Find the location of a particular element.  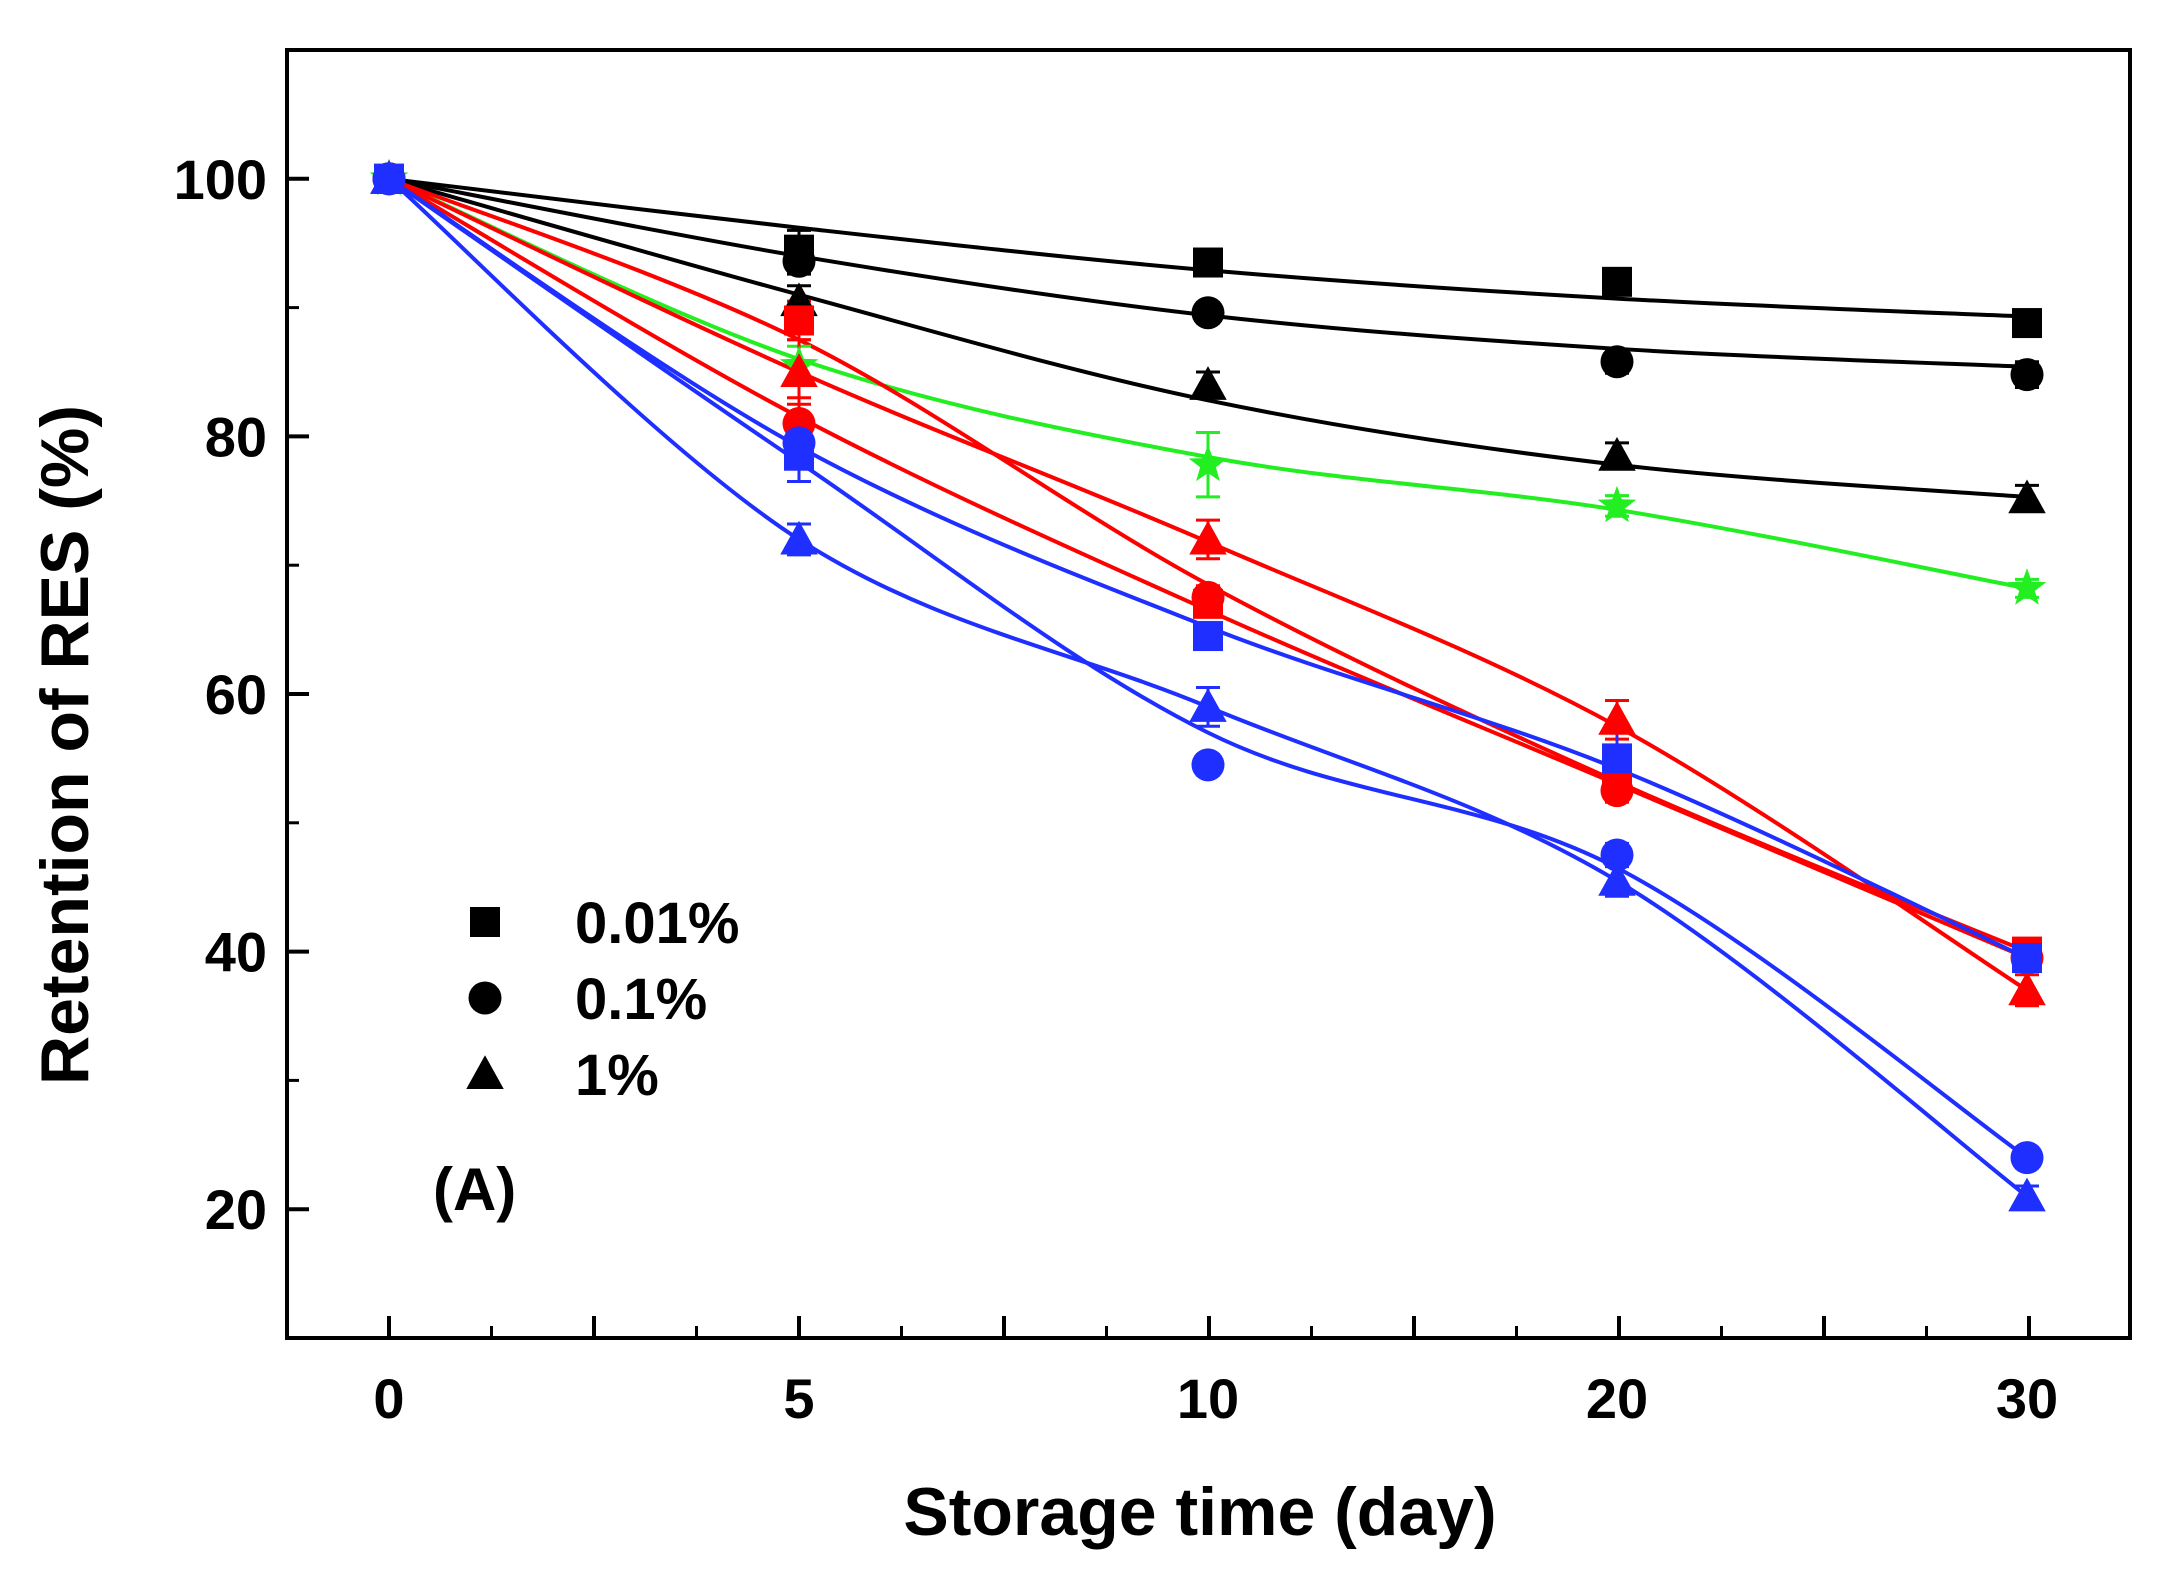

y-tick-label: 80 is located at coordinates (236, 436).